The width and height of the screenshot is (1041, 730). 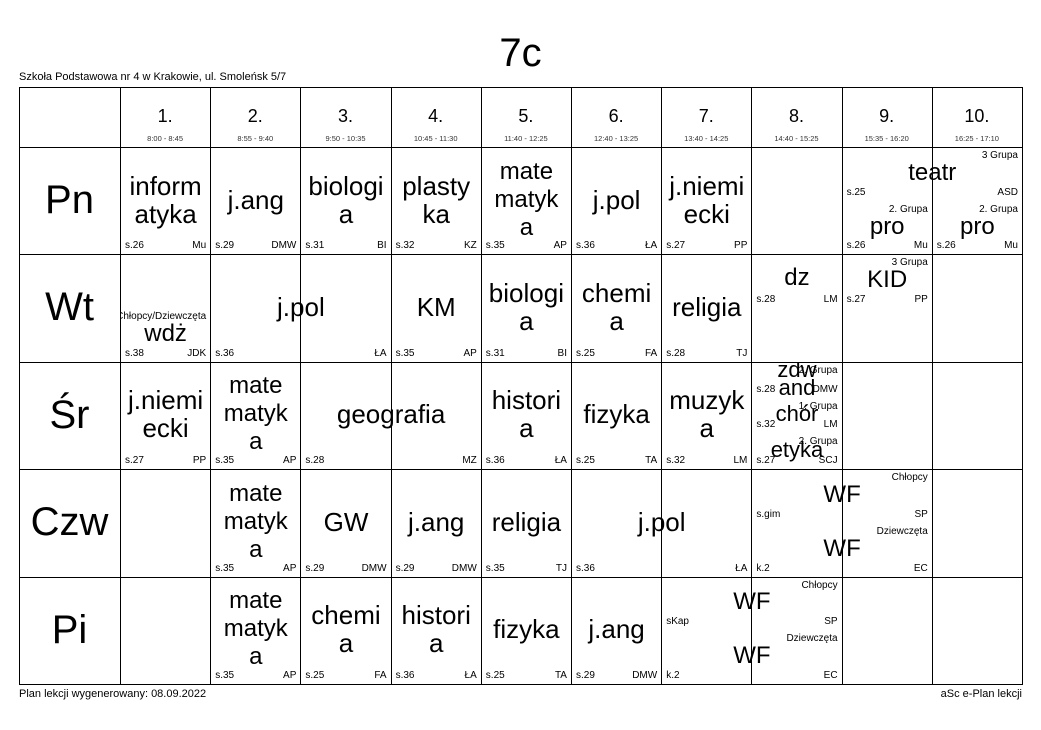 What do you see at coordinates (520, 87) in the screenshot?
I see `grid-border-top` at bounding box center [520, 87].